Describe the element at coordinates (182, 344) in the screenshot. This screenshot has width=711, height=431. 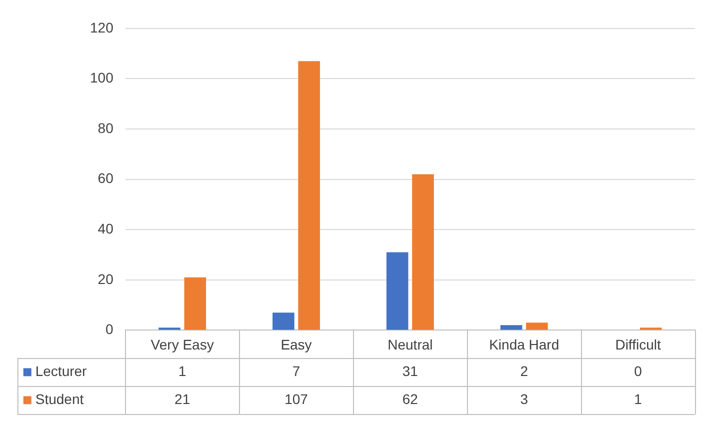
I see `x-tick-label: Very Easy` at that location.